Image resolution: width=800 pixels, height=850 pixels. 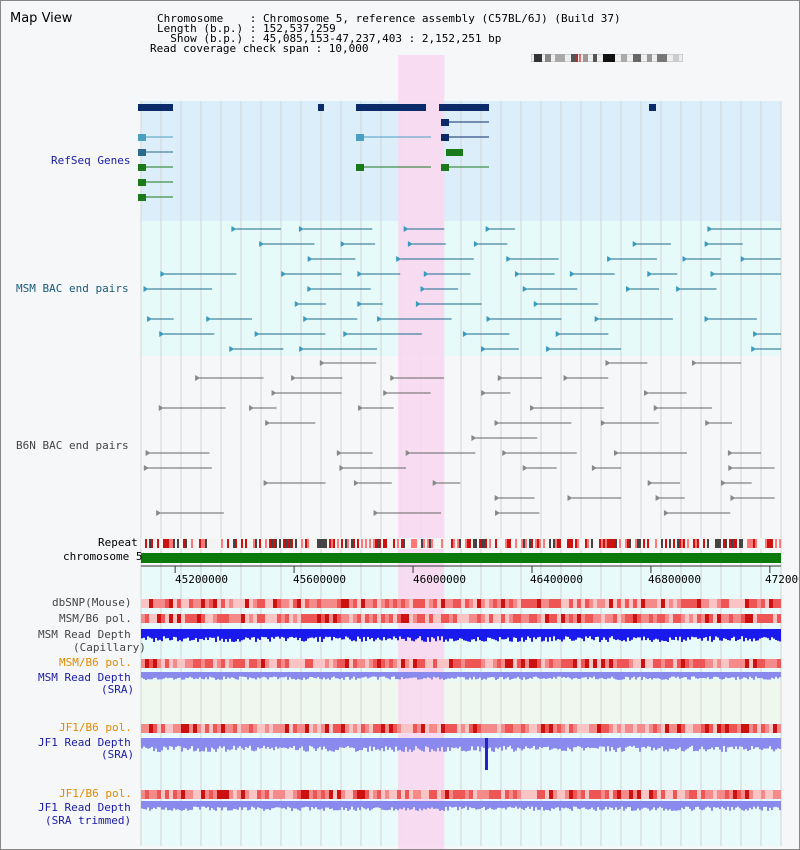 What do you see at coordinates (72, 445) in the screenshot?
I see `b6n-bac-label: B6N BAC end pairs` at bounding box center [72, 445].